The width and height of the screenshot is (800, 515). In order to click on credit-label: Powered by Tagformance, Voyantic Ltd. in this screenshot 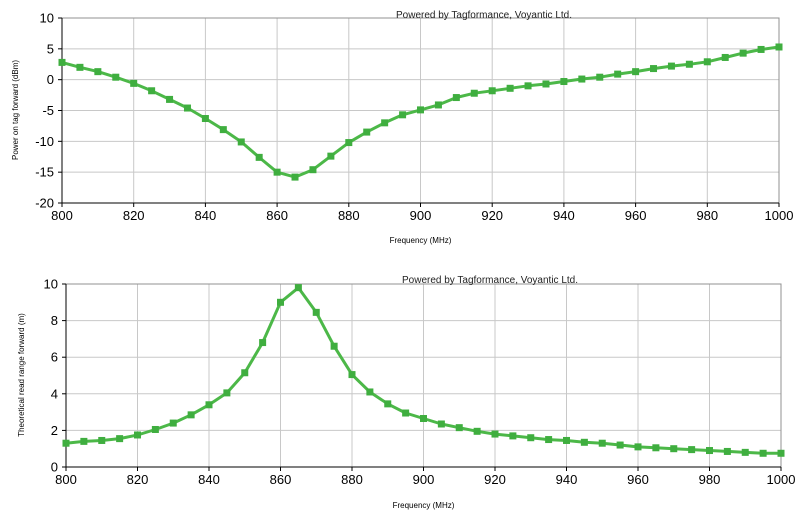, I will do `click(490, 280)`.